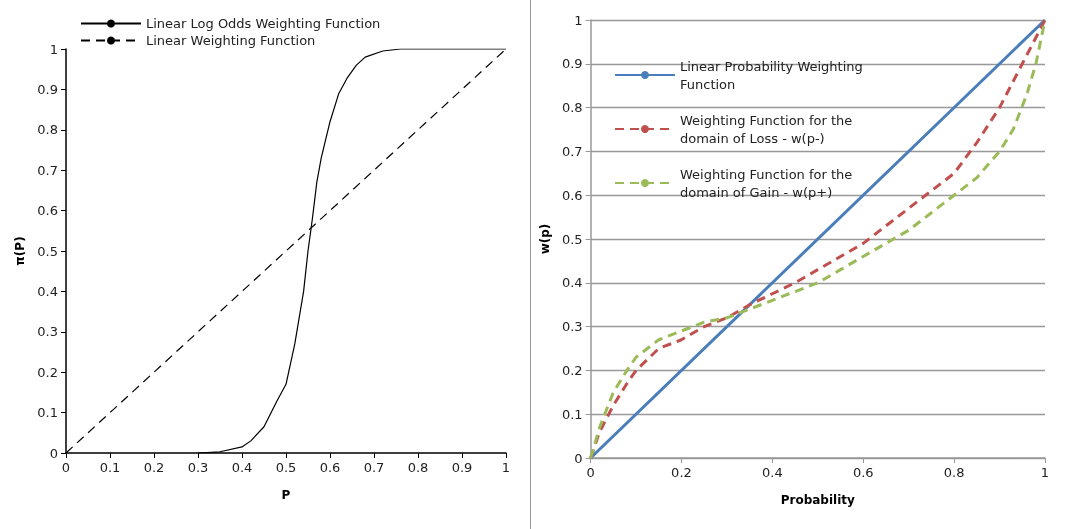 The image size is (1070, 529). I want to click on x-axis-title: P, so click(286, 495).